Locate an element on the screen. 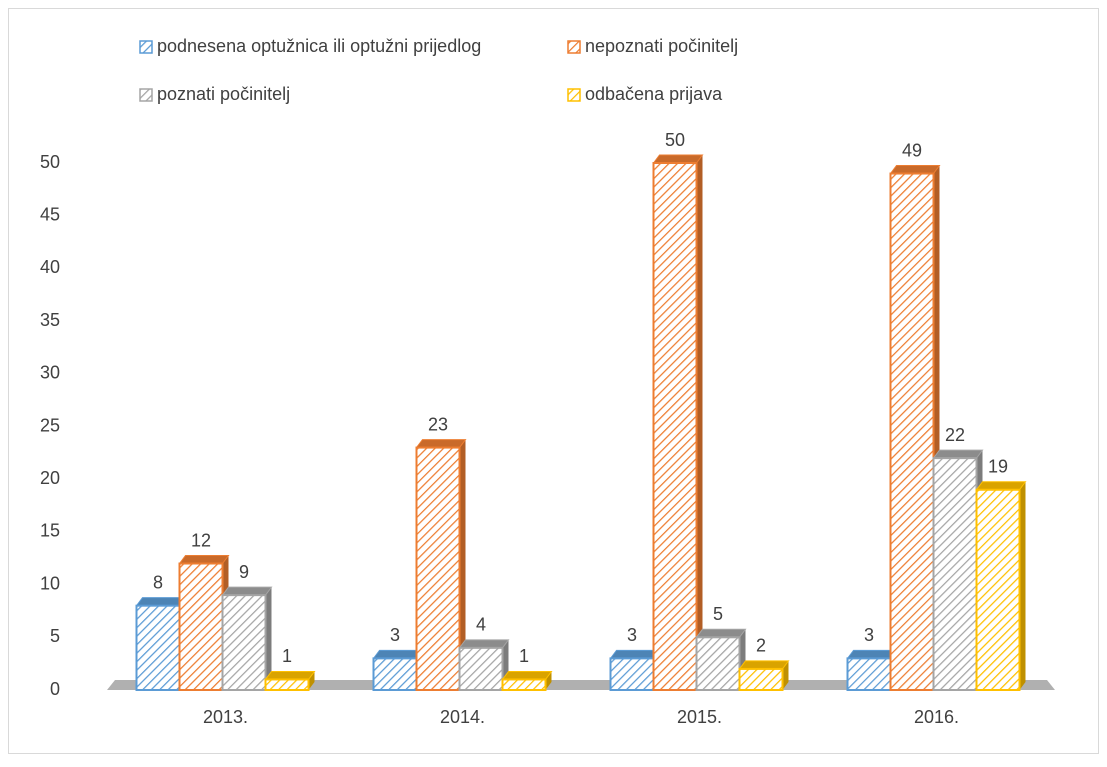 This screenshot has height=767, width=1107. data-label: 2 is located at coordinates (761, 646).